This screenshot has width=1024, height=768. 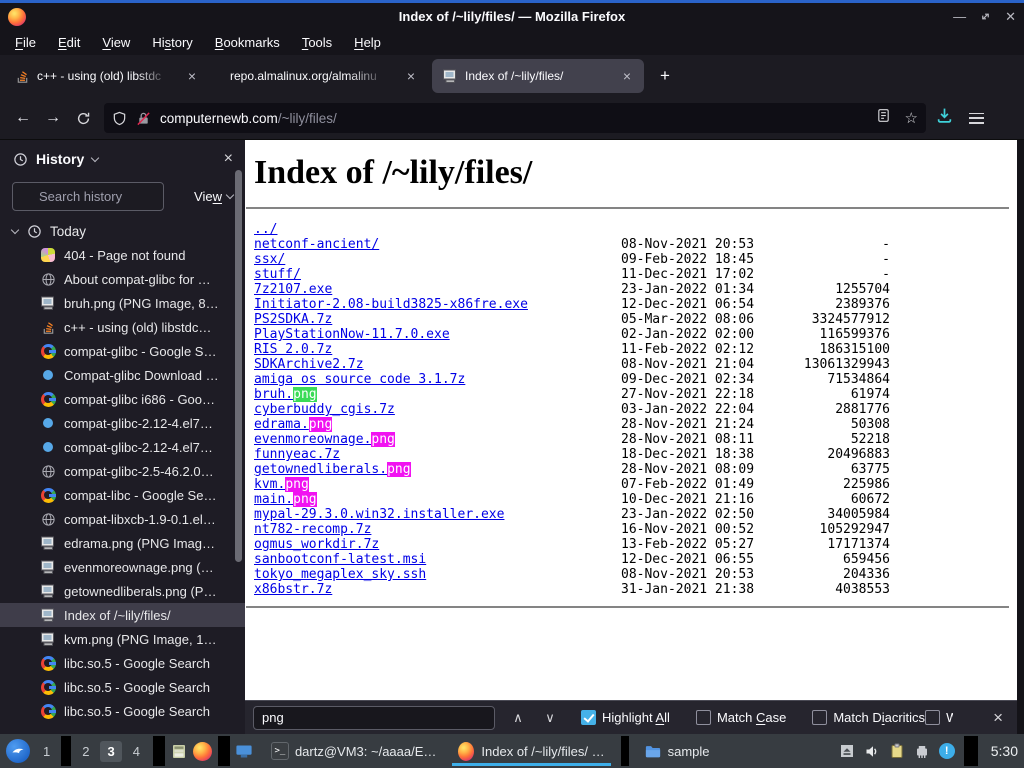 What do you see at coordinates (106, 76) in the screenshot?
I see `tab-c-using-old-libstdc: c++ - using (old) libstdc ×` at bounding box center [106, 76].